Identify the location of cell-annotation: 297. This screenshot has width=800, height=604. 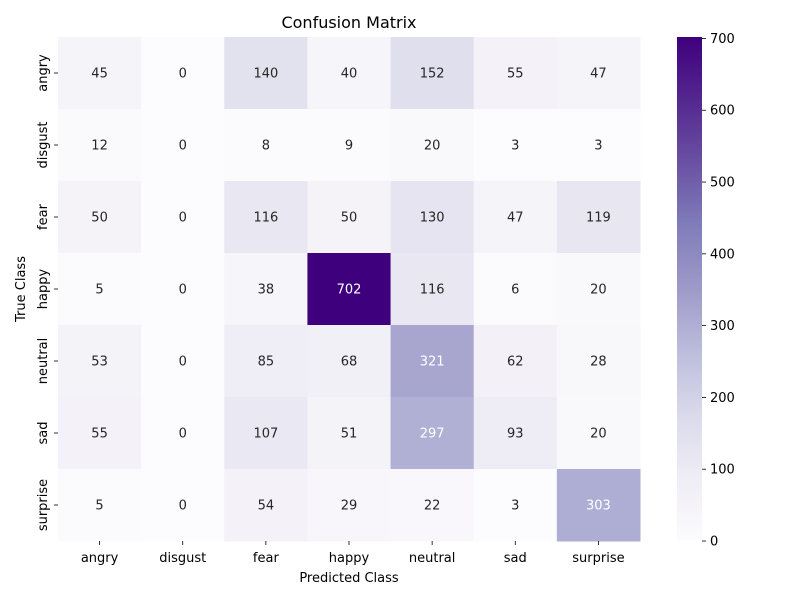
(432, 434).